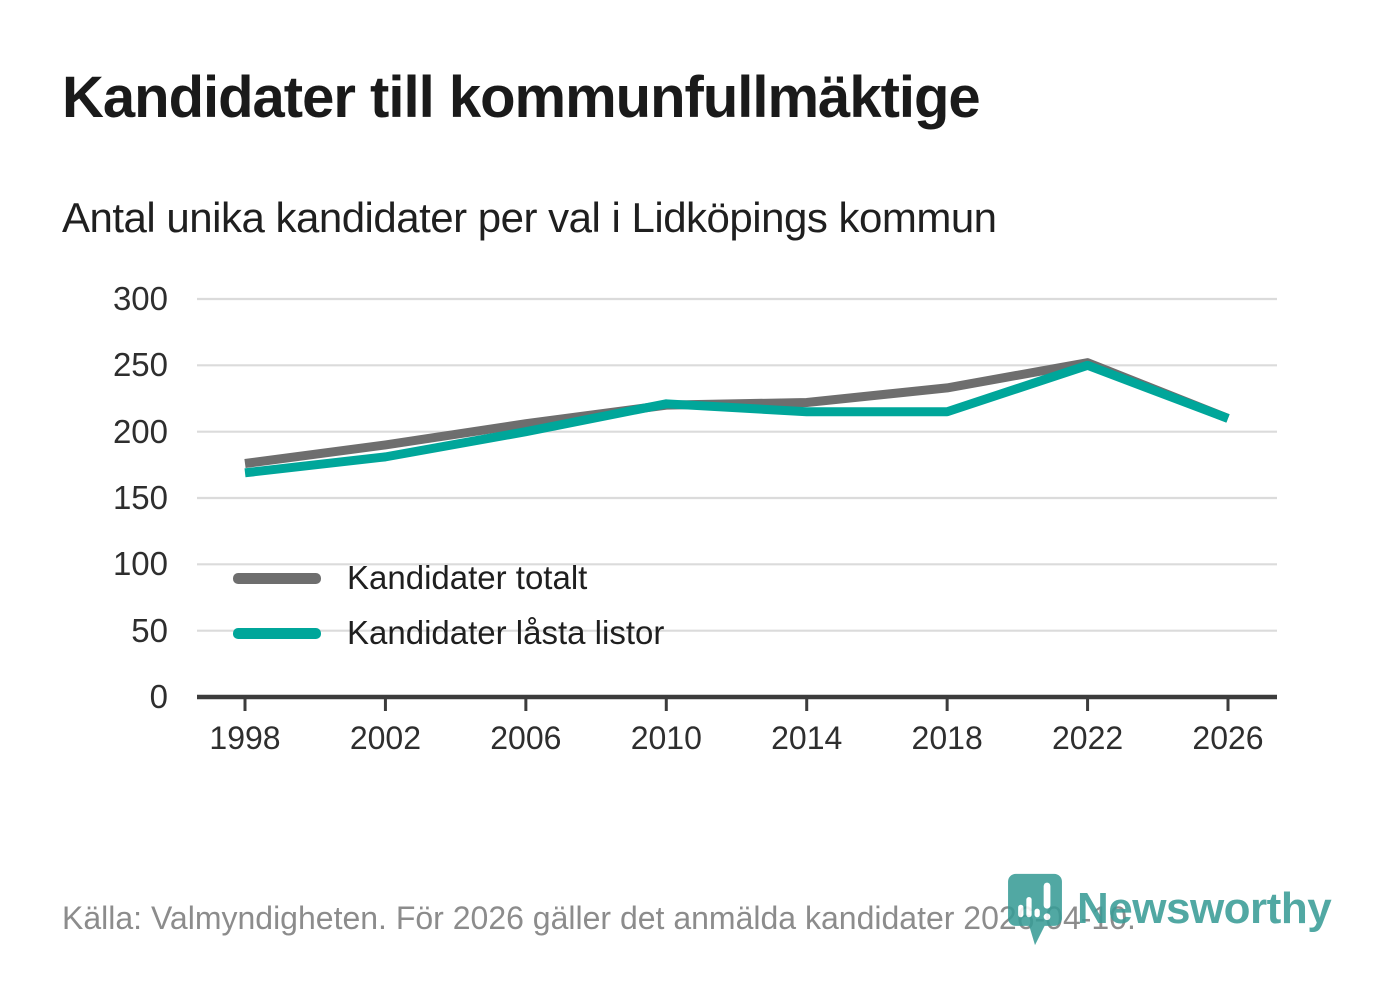  Describe the element at coordinates (385, 738) in the screenshot. I see `x-tick-label: 2002` at that location.